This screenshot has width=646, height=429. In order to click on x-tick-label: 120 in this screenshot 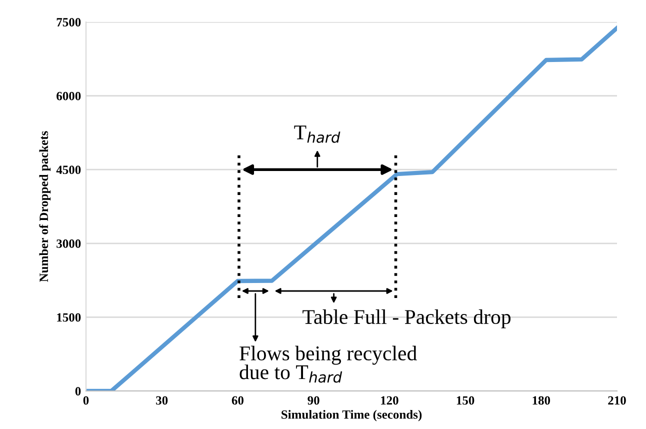, I will do `click(389, 400)`.